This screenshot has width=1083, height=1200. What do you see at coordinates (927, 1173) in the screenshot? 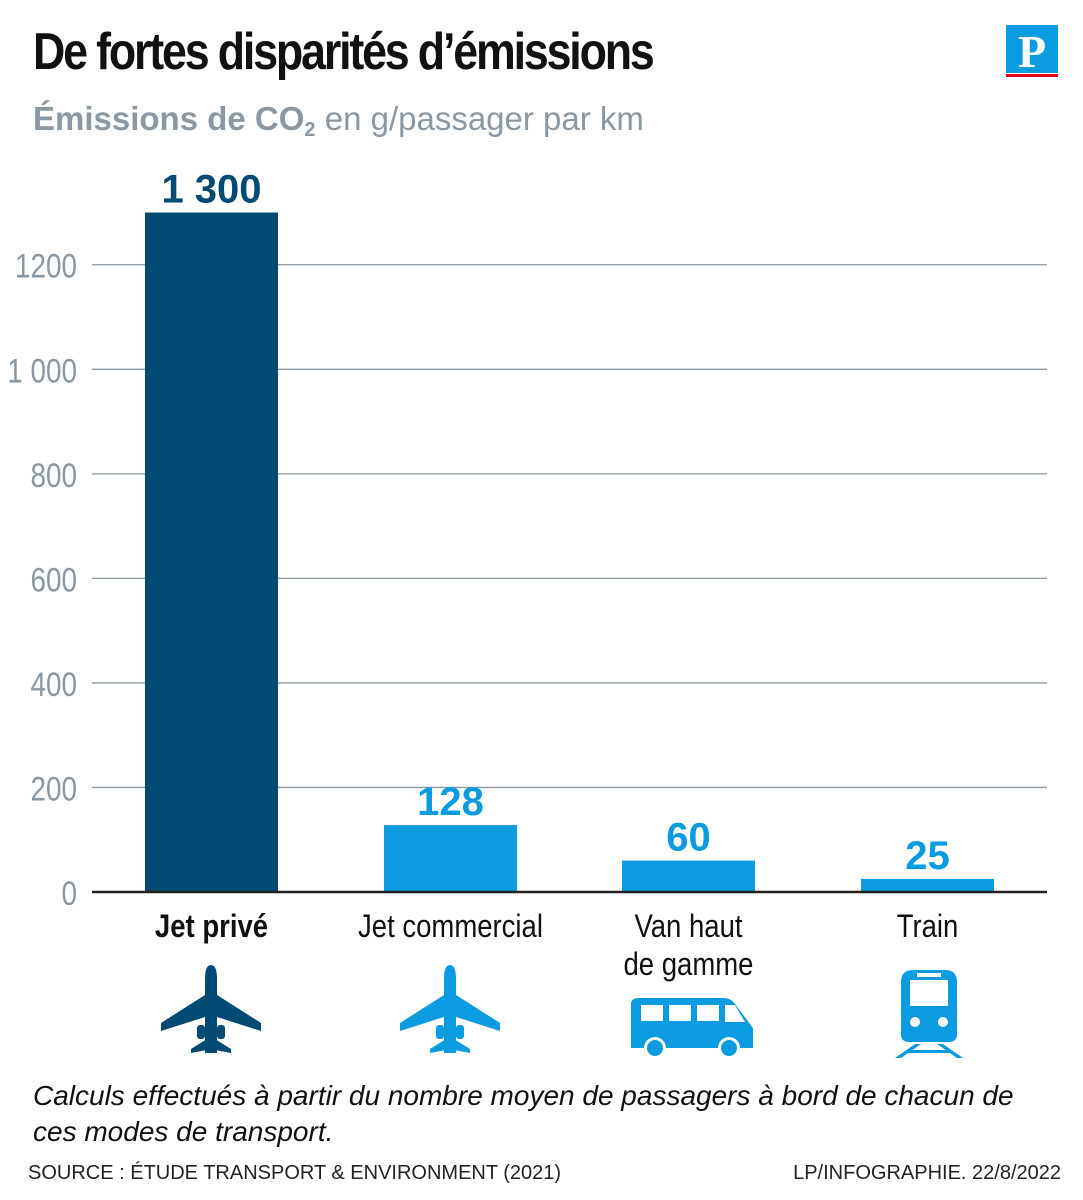
I see `infographic-credit: LP/INFOGRAPHIE. 22/8/2022` at bounding box center [927, 1173].